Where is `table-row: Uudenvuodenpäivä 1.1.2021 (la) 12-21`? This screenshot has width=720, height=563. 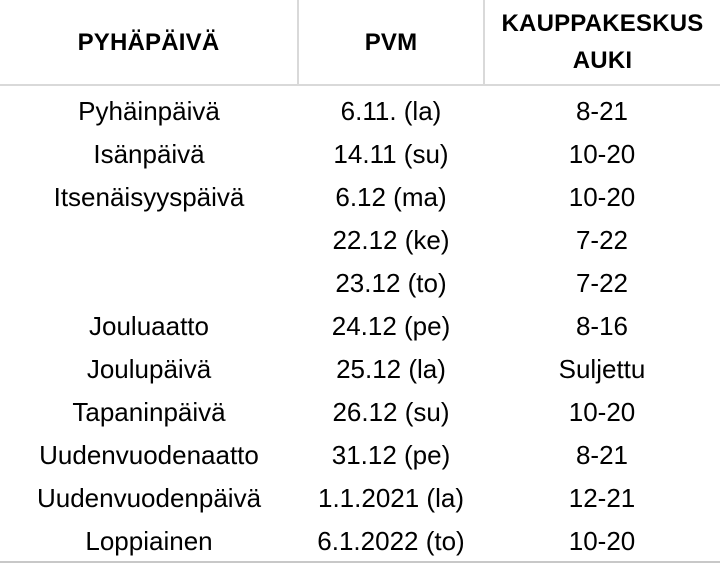 table-row: Uudenvuodenpäivä 1.1.2021 (la) 12-21 is located at coordinates (360, 498).